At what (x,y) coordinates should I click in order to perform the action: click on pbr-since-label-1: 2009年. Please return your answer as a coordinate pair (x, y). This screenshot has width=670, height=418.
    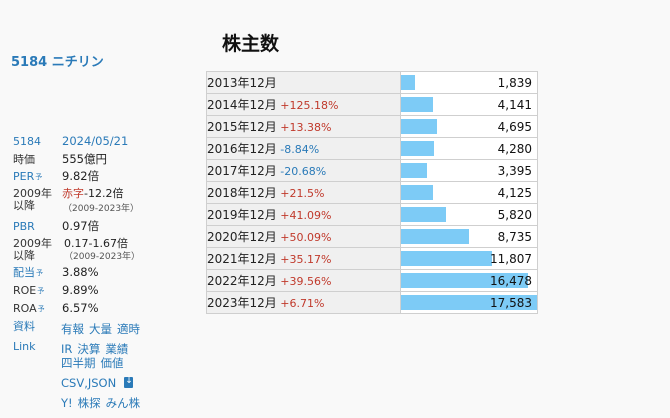
    Looking at the image, I should click on (32, 243).